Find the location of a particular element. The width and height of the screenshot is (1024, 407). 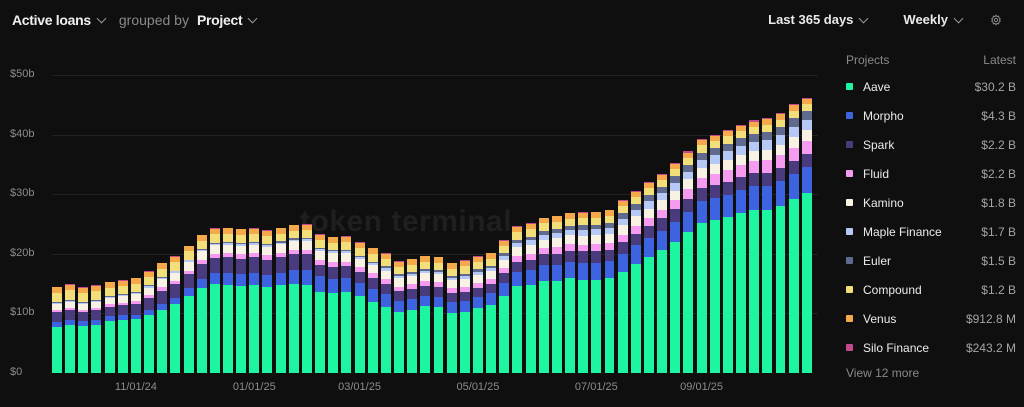

bar-segment-morpho is located at coordinates (320, 284).